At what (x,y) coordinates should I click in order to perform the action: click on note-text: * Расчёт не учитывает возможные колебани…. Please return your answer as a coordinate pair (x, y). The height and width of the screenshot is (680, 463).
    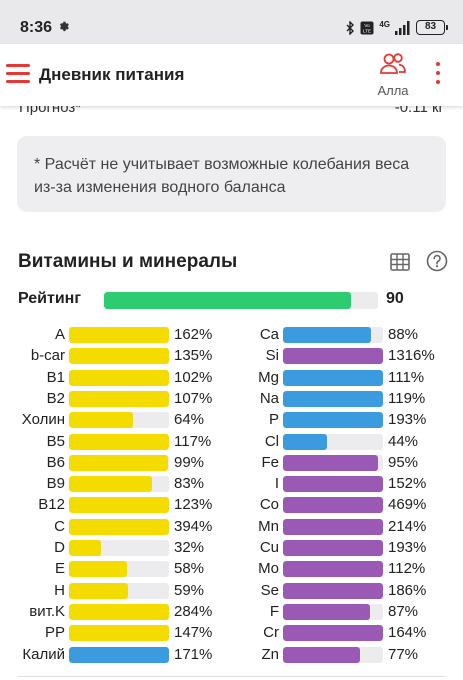
    Looking at the image, I should click on (222, 176).